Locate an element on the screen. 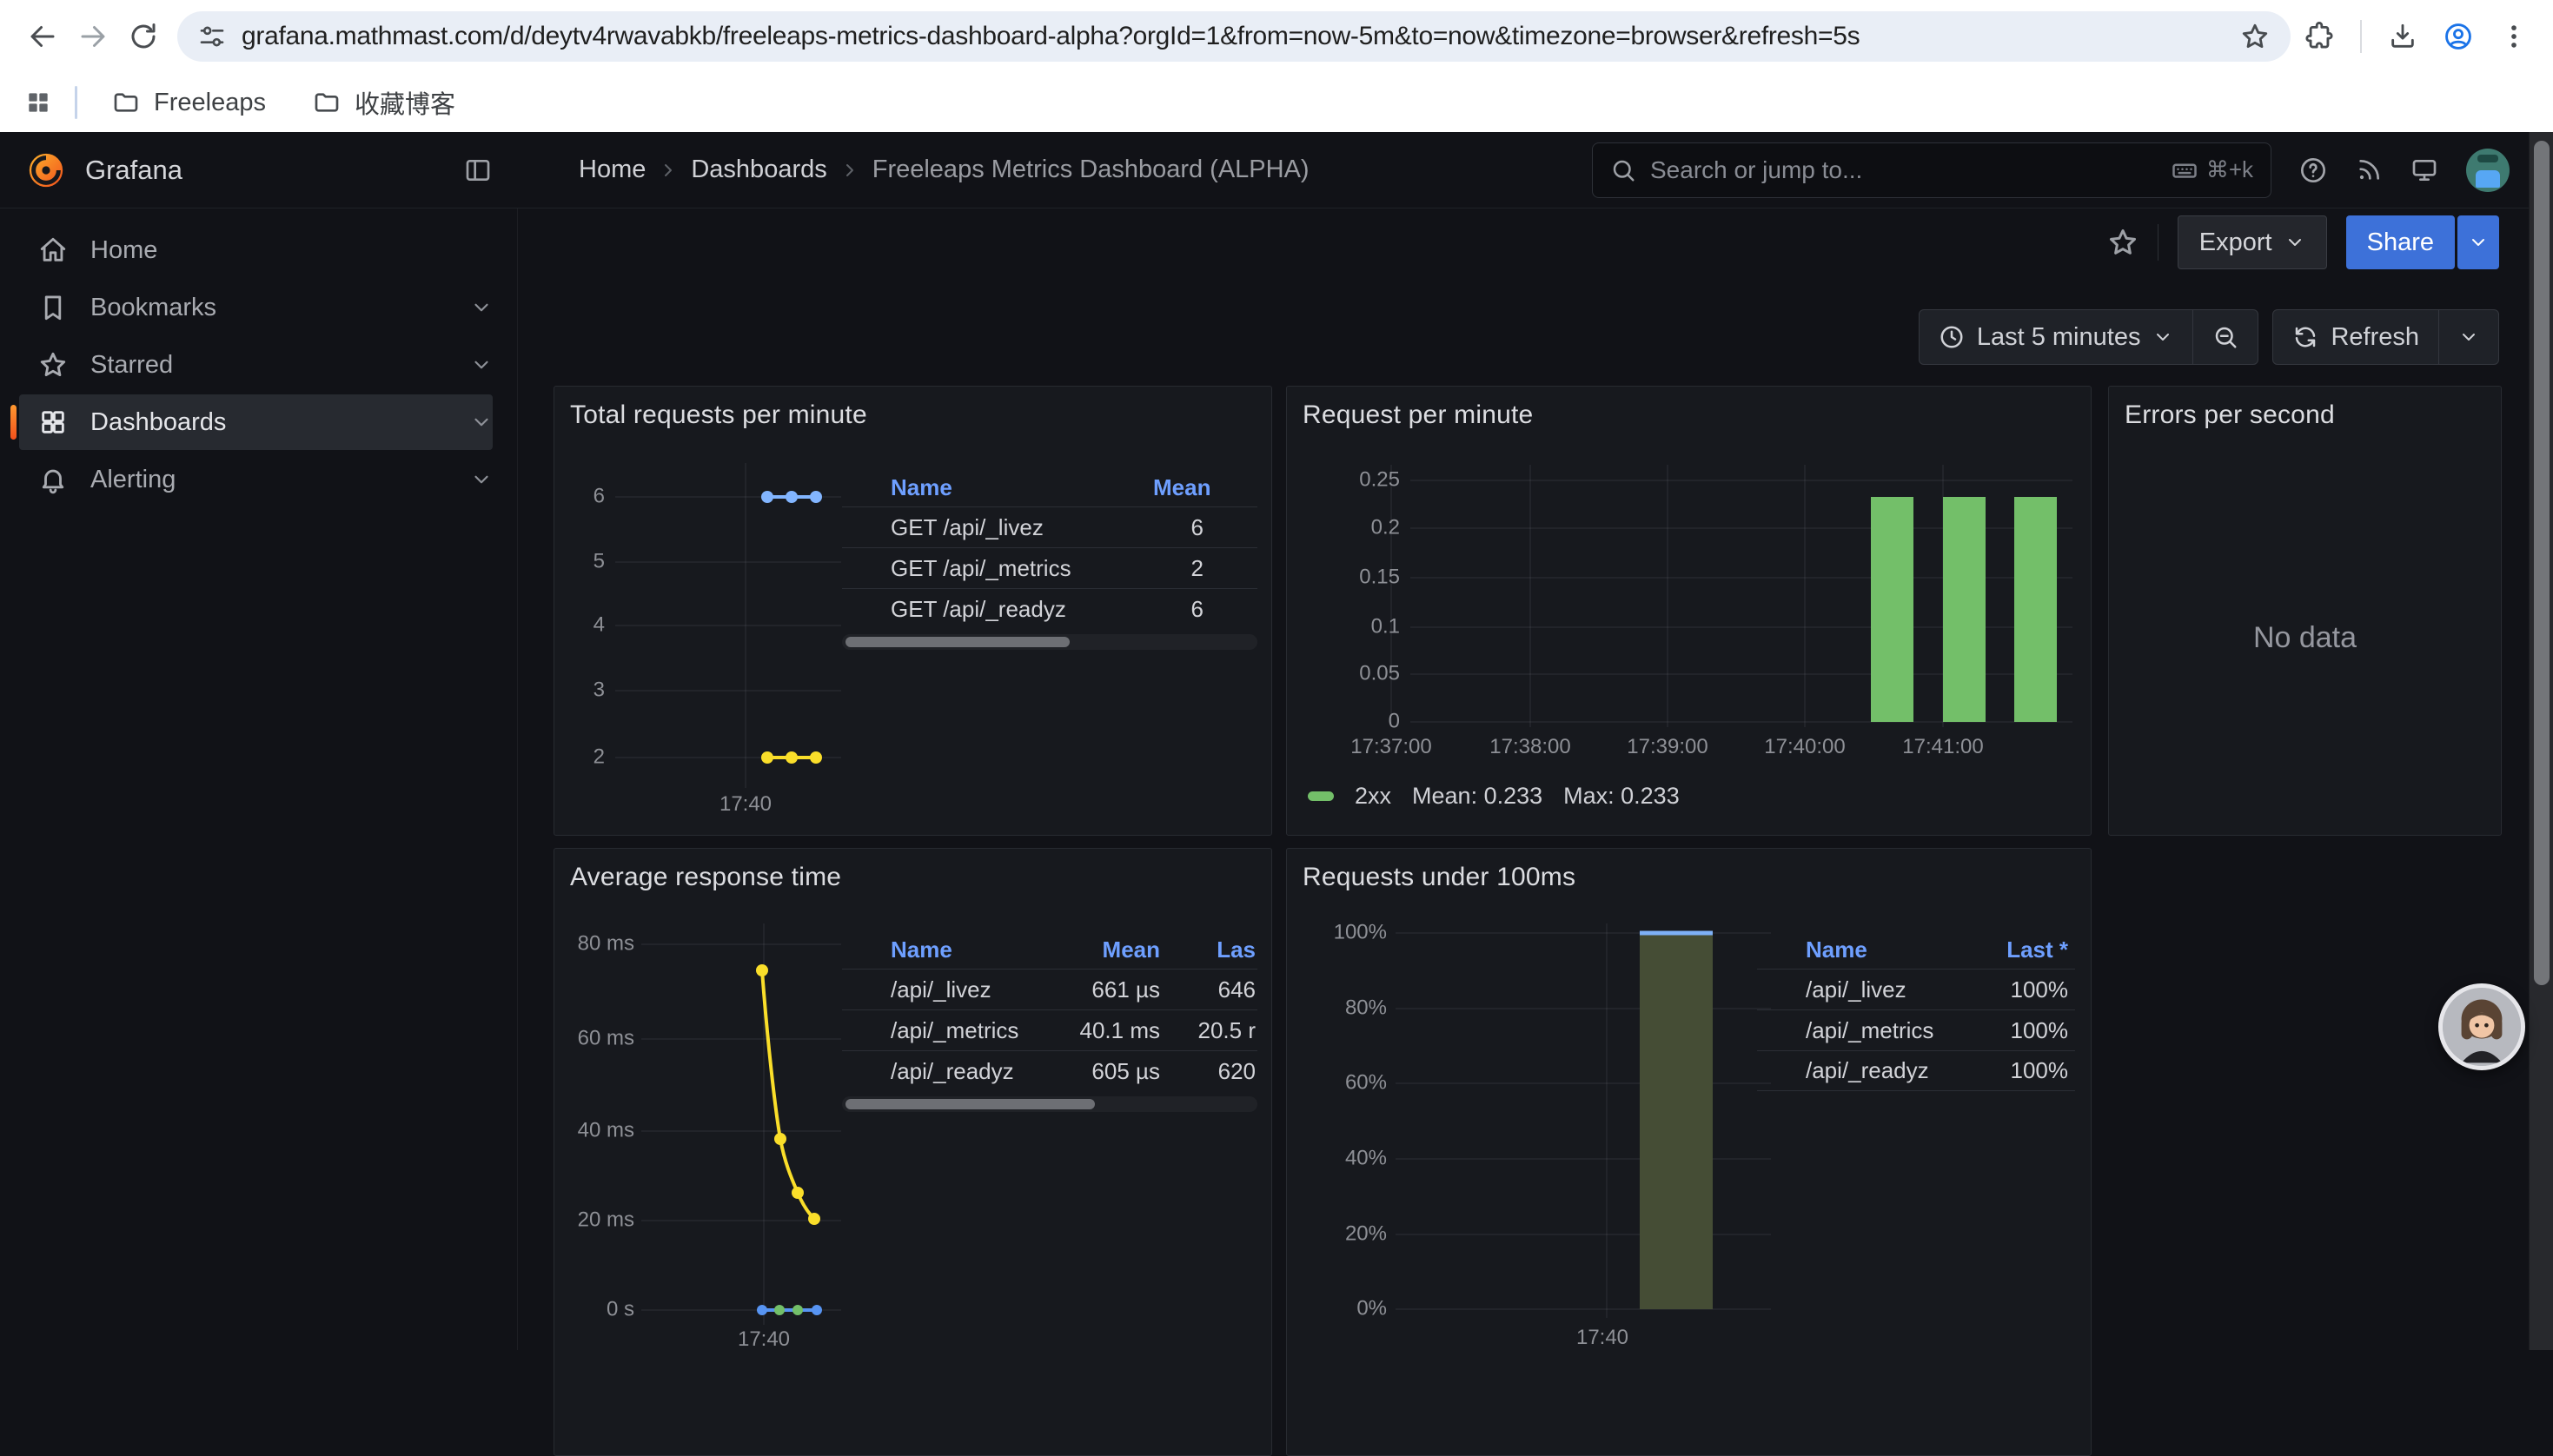  breadcrumb-home: Home is located at coordinates (613, 169).